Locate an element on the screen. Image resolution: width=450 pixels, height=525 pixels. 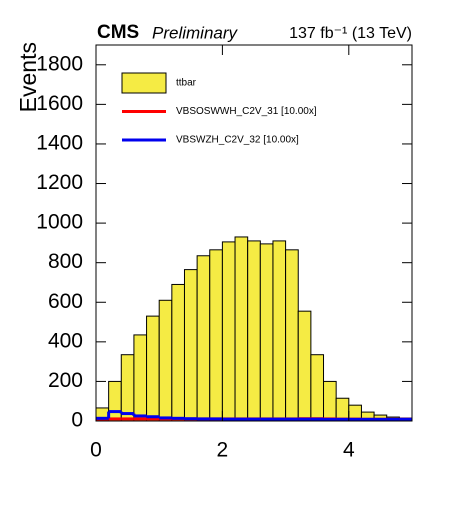
y-tick-label: 1000 is located at coordinates (59, 222).